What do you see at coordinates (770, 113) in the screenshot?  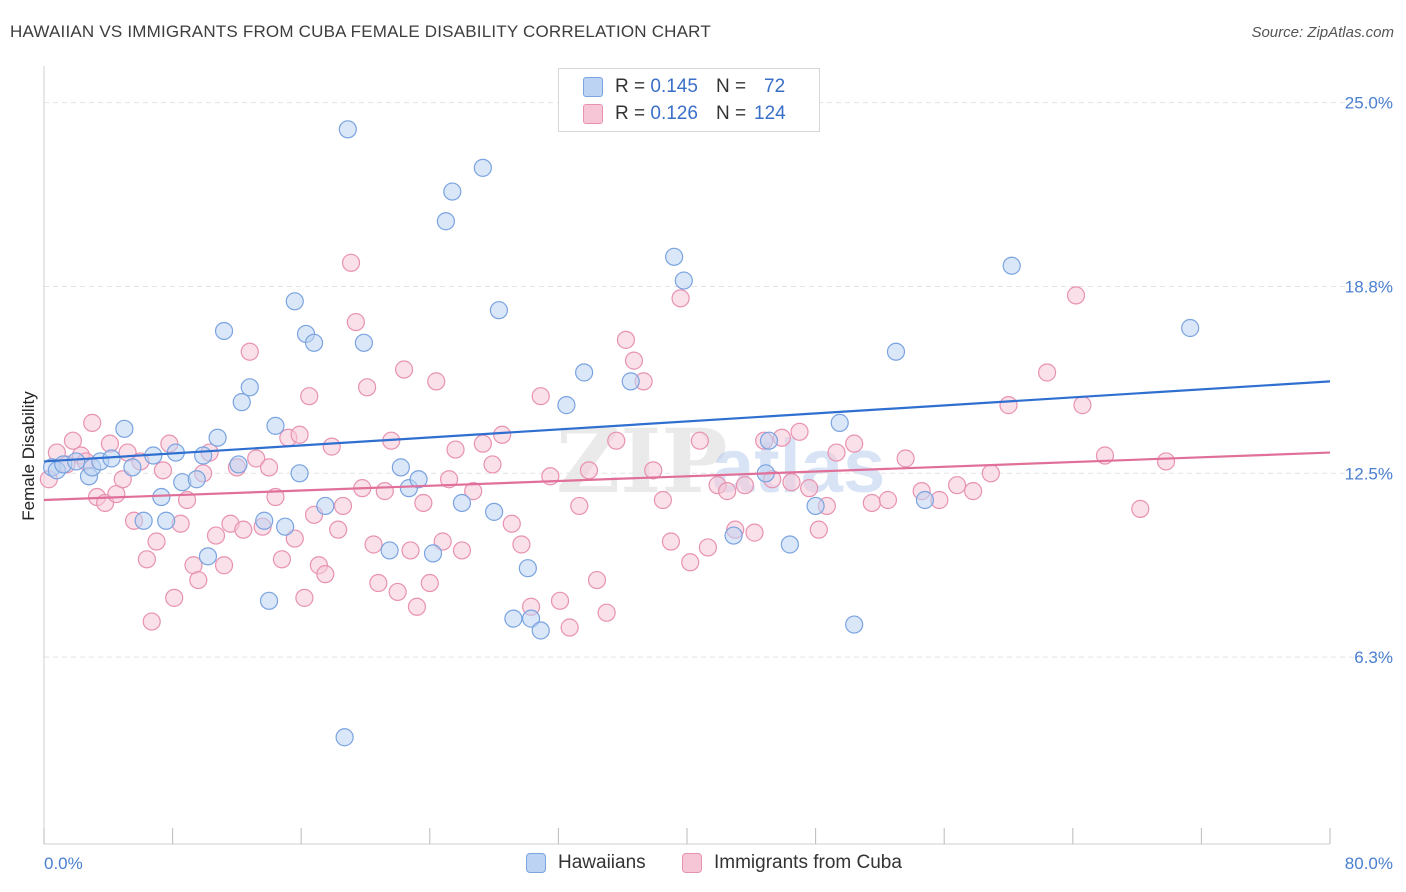 I see `legend-n-value: 124` at bounding box center [770, 113].